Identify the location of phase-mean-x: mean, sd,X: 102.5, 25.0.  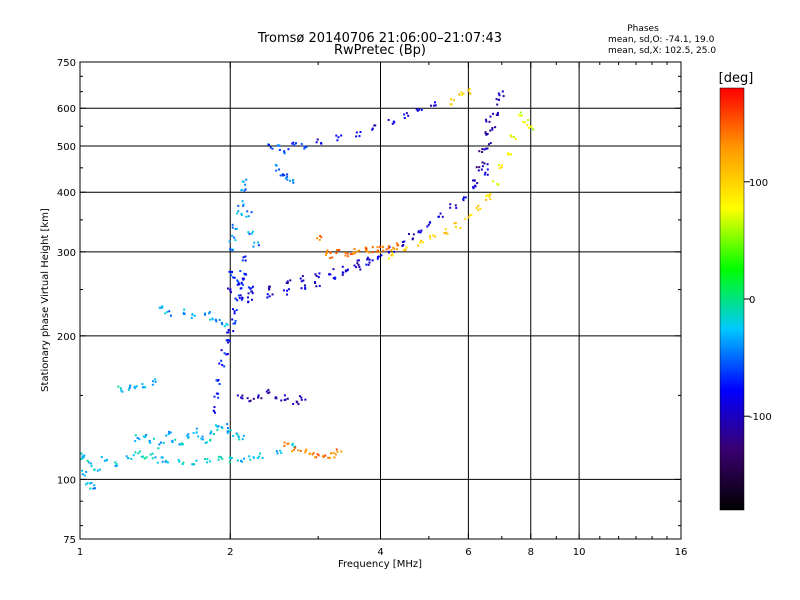
(662, 51).